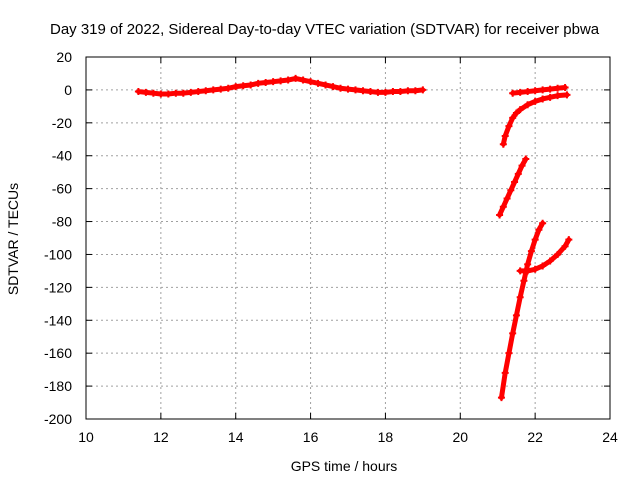  I want to click on y-tick-label: 0, so click(68, 90).